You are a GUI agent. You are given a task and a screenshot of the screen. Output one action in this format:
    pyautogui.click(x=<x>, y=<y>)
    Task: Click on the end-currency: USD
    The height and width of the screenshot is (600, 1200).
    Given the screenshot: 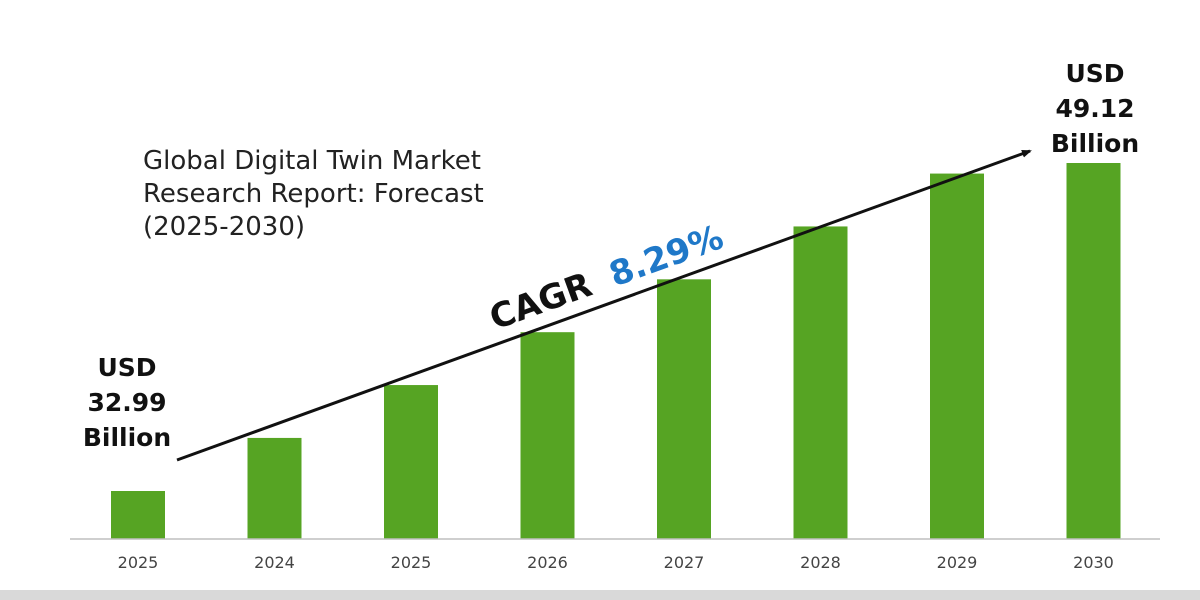 What is the action you would take?
    pyautogui.click(x=1095, y=73)
    